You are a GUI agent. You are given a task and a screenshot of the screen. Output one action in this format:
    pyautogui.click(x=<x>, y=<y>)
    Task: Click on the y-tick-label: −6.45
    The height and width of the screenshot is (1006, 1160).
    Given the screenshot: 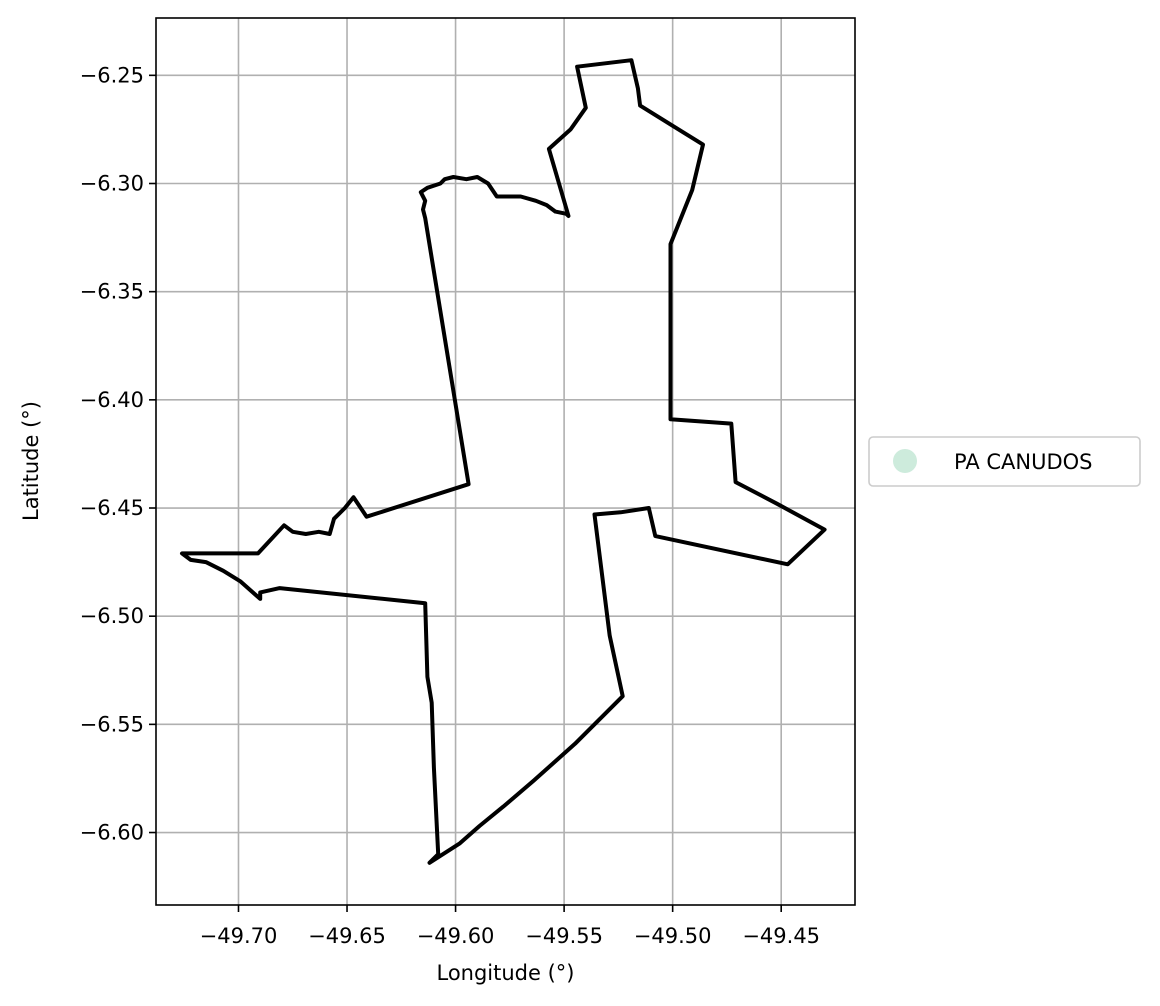 What is the action you would take?
    pyautogui.click(x=112, y=508)
    